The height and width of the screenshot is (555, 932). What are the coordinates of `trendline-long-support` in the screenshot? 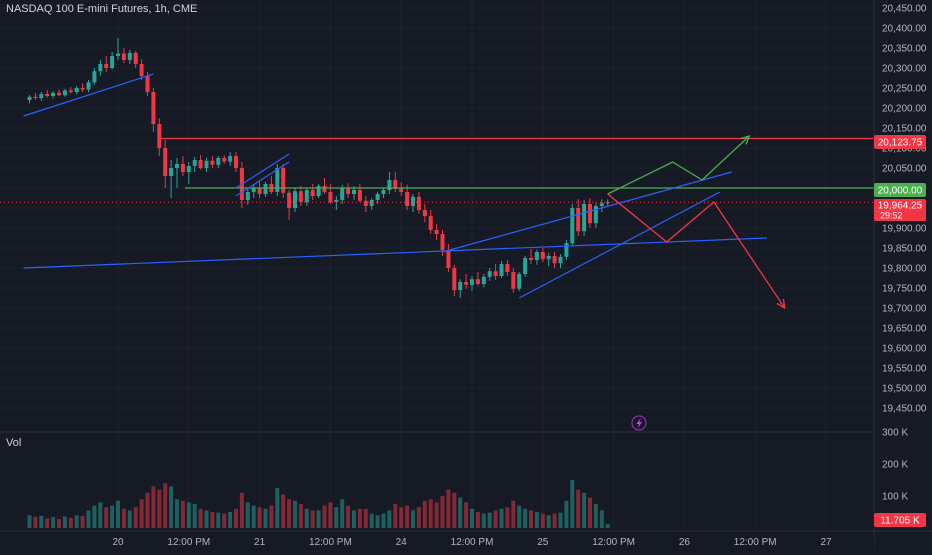 It's located at (395, 253).